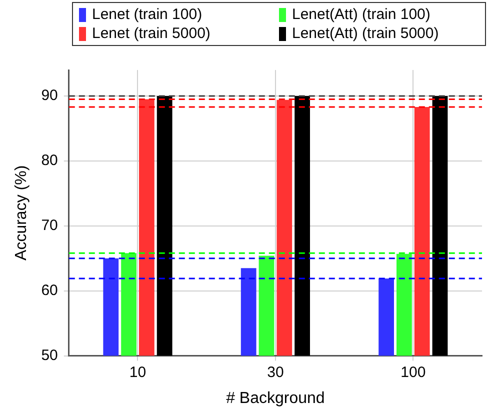 The image size is (499, 418). What do you see at coordinates (275, 398) in the screenshot?
I see `x-axis-title: # Background` at bounding box center [275, 398].